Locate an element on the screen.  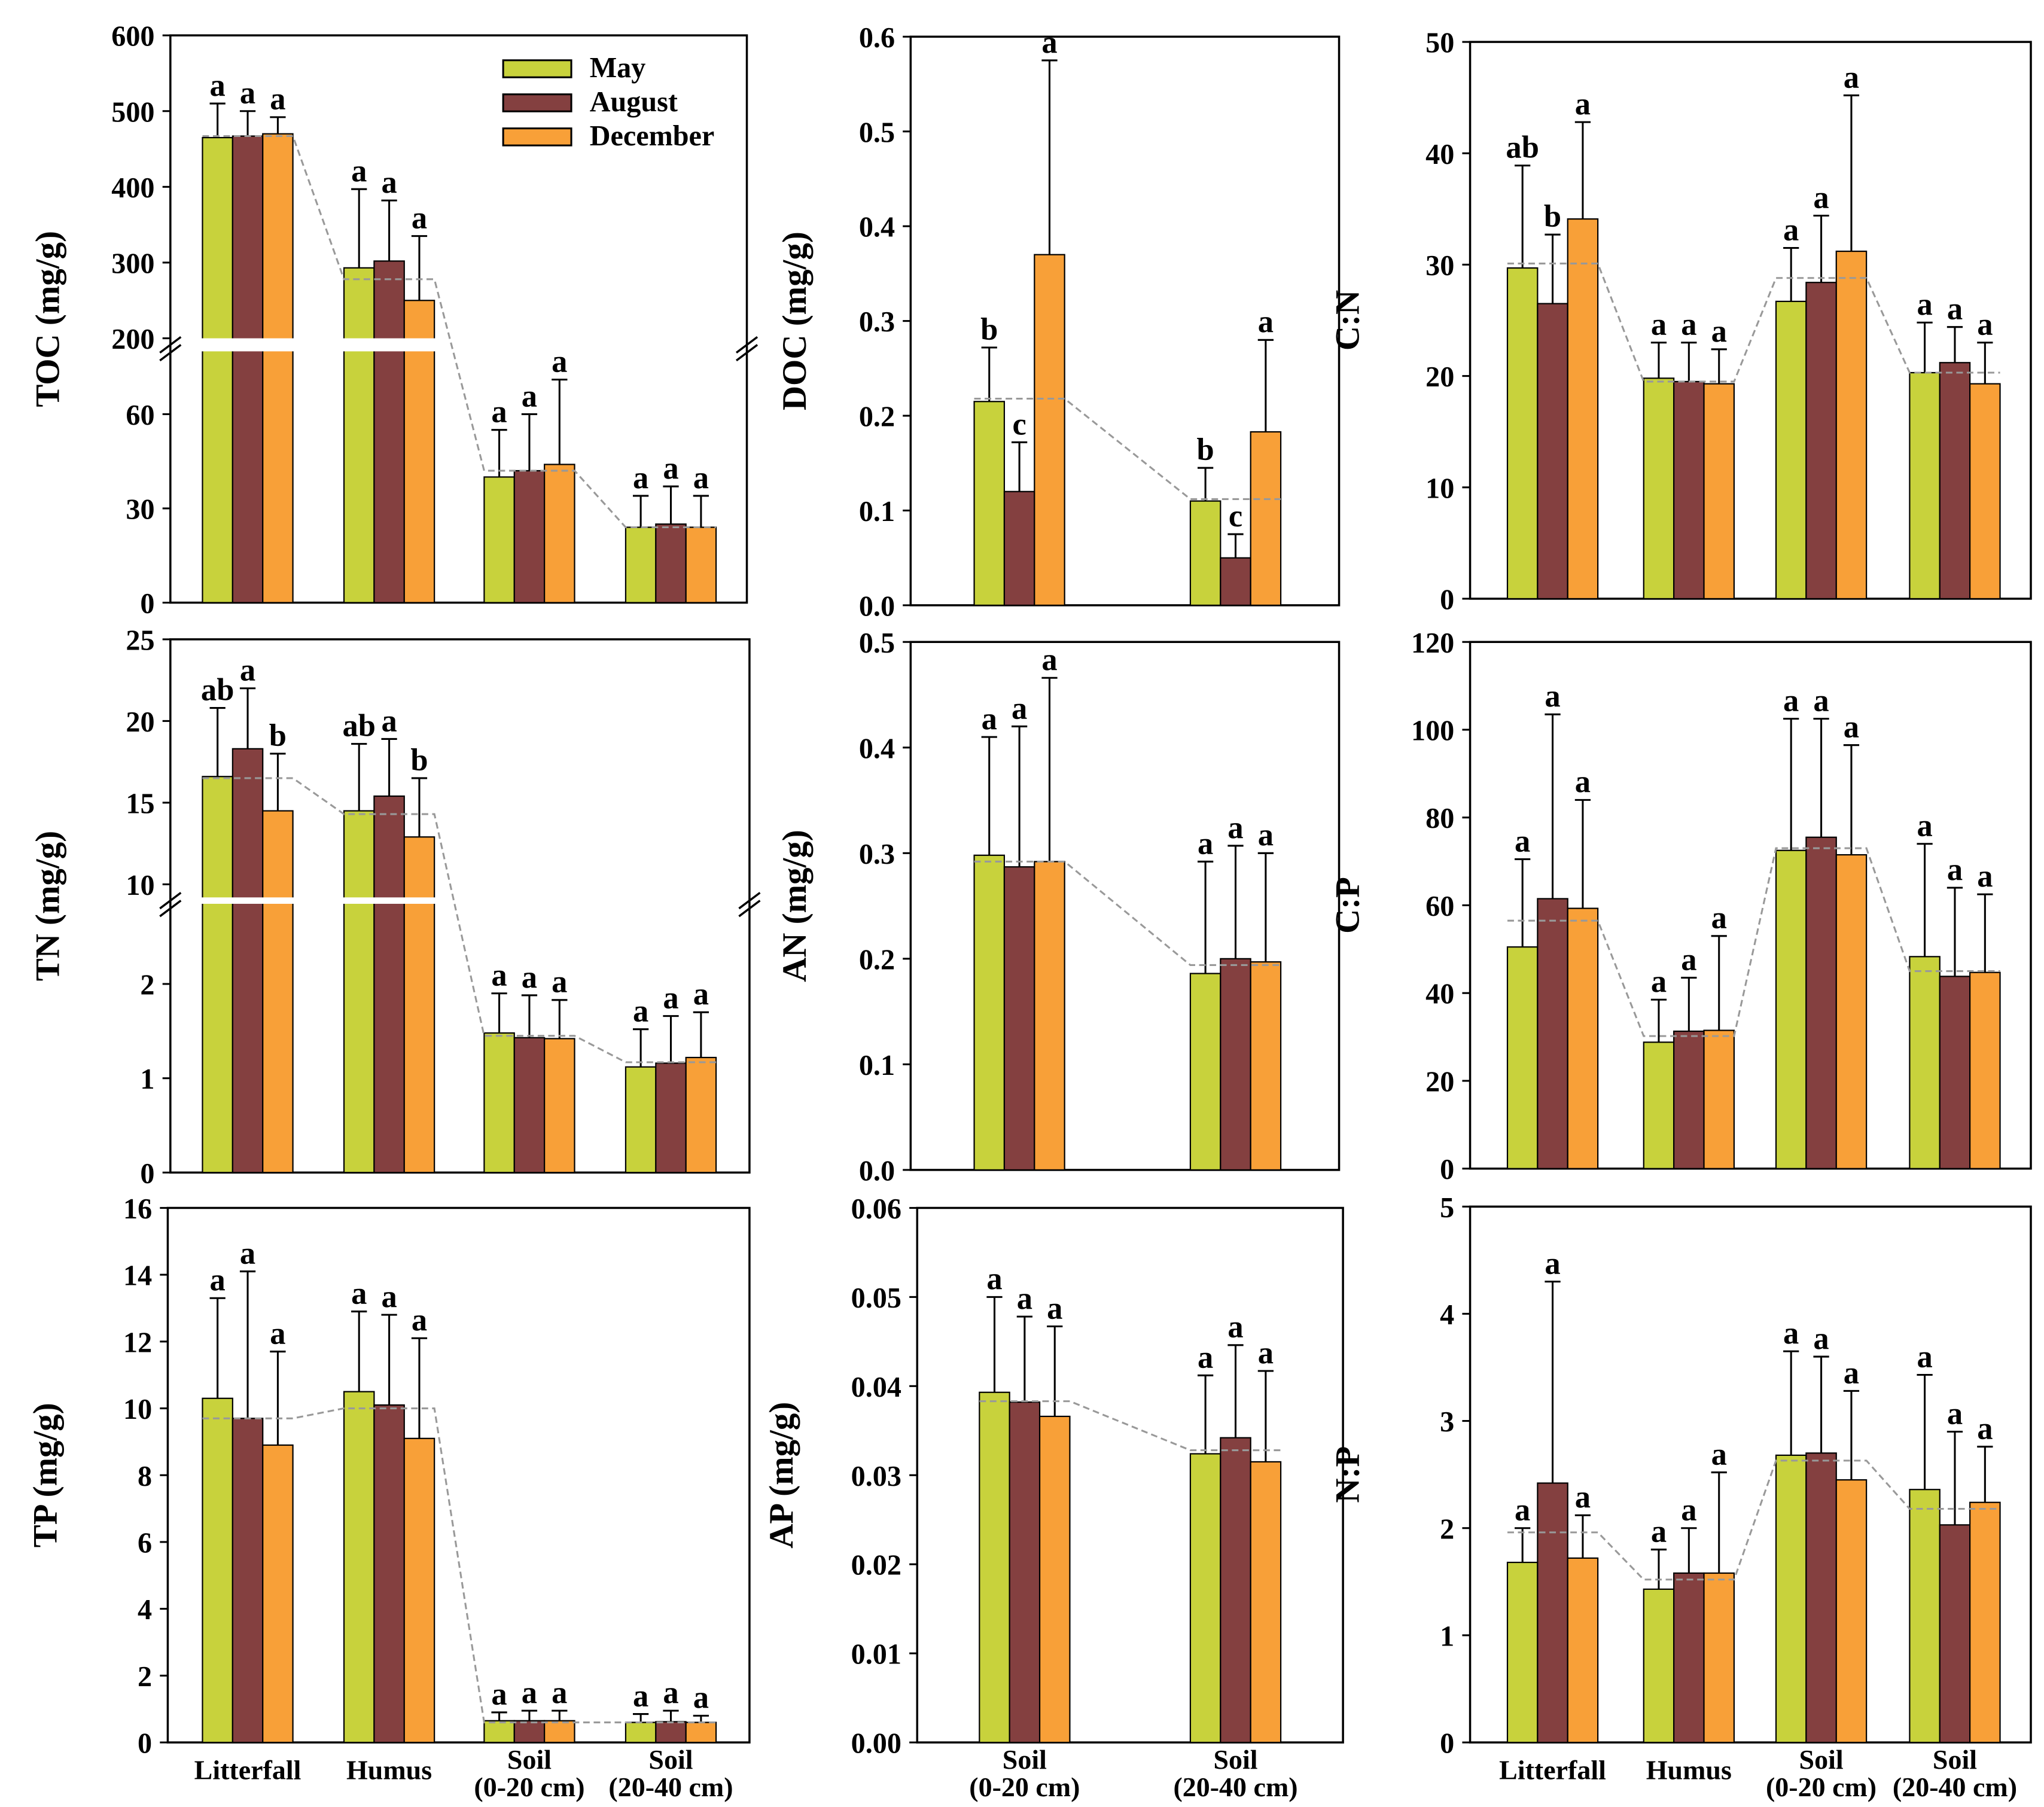
y-tick-label: 1 is located at coordinates (147, 1079).